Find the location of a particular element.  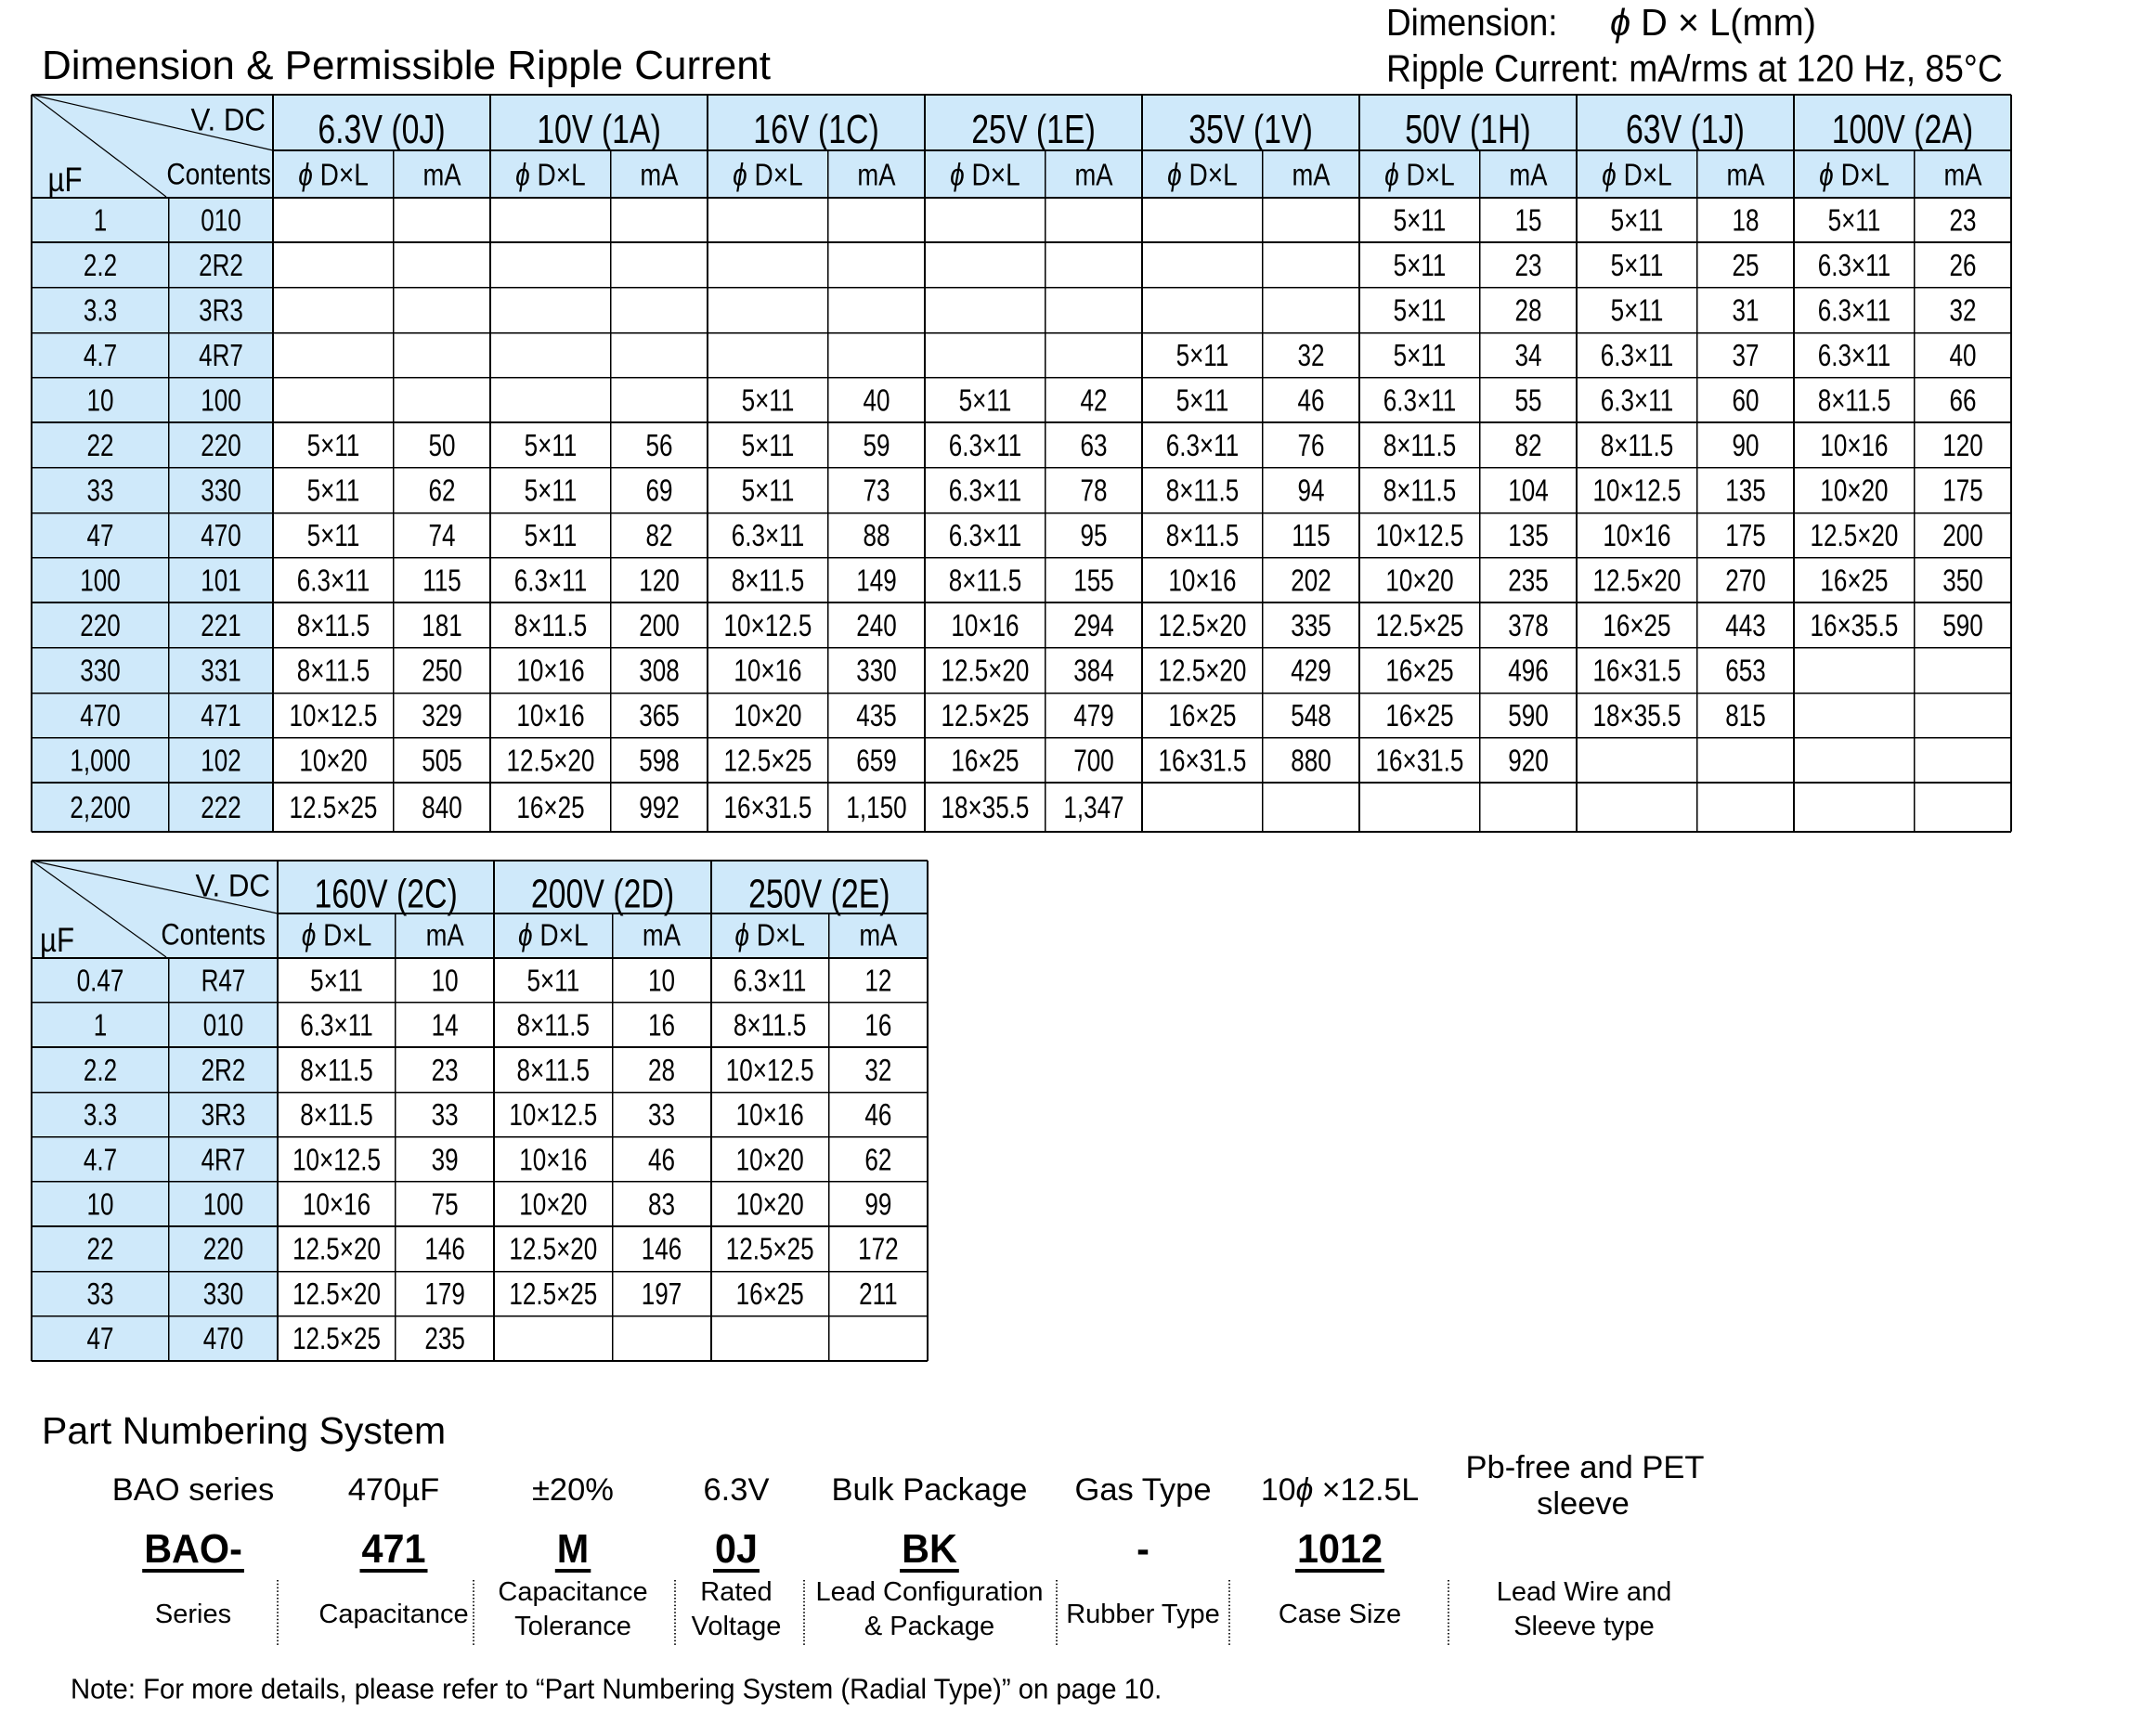

svg-text: Gas Type is located at coordinates (1142, 1490).